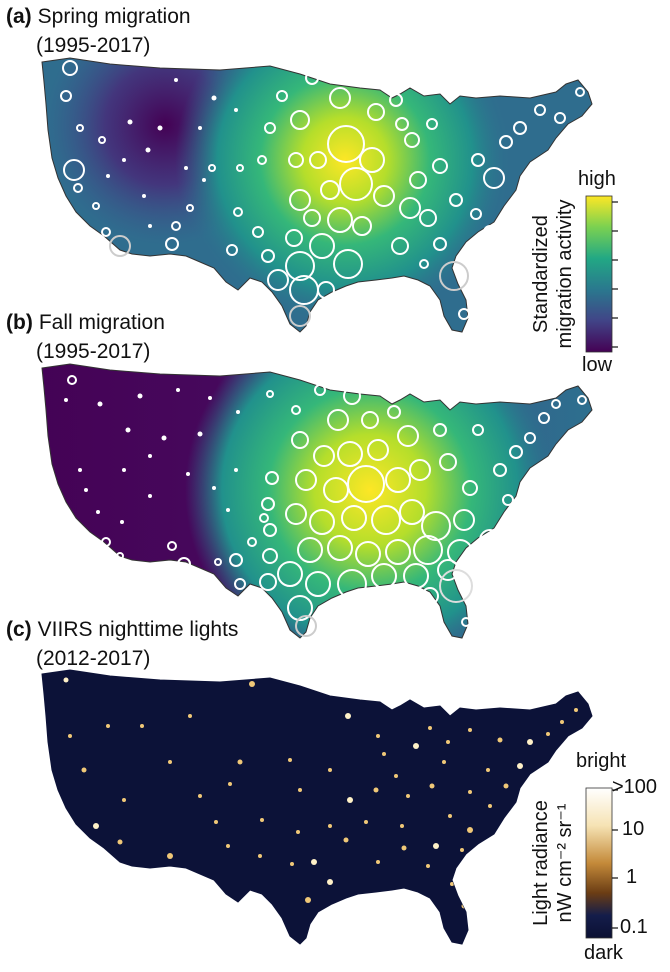 This screenshot has height=972, width=670. I want to click on lights-legend-title-2: nW cm⁻² sr⁻¹, so click(565, 863).